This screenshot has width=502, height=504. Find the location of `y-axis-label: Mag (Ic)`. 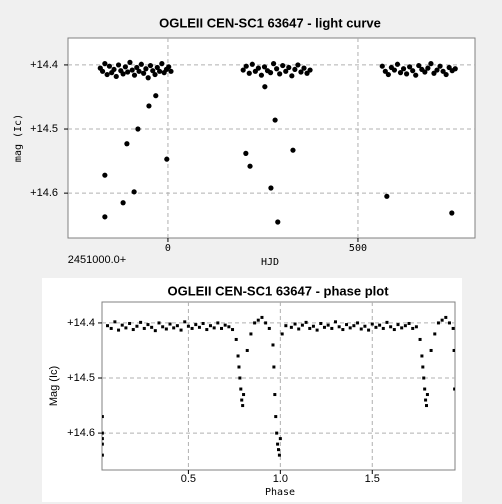

y-axis-label: Mag (Ic) is located at coordinates (54, 386).